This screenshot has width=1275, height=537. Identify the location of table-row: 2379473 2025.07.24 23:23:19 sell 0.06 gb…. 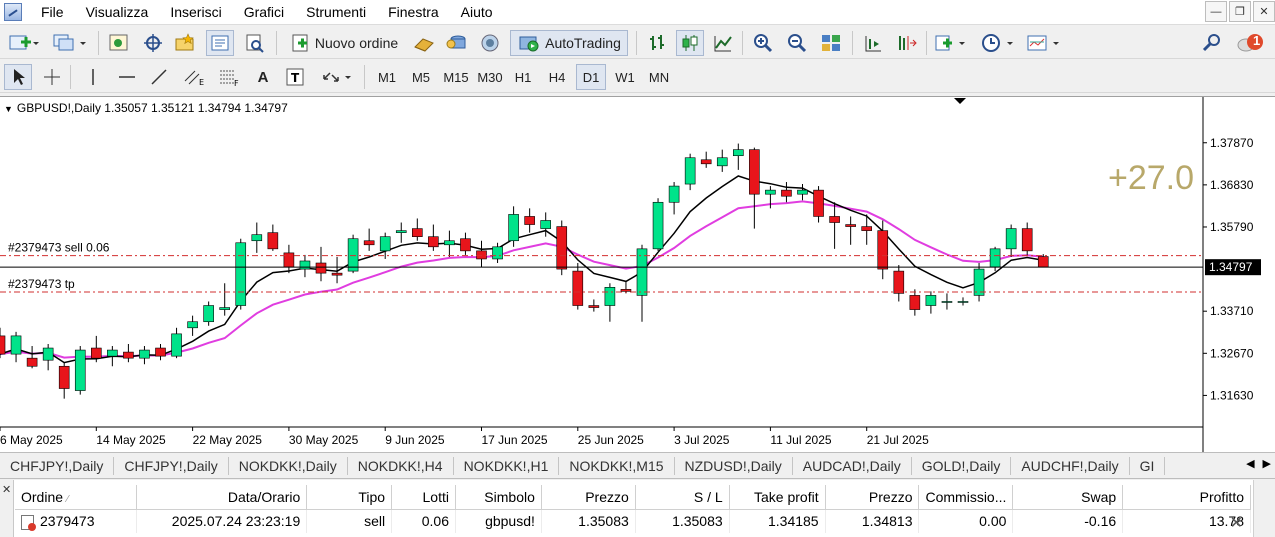
(633, 521).